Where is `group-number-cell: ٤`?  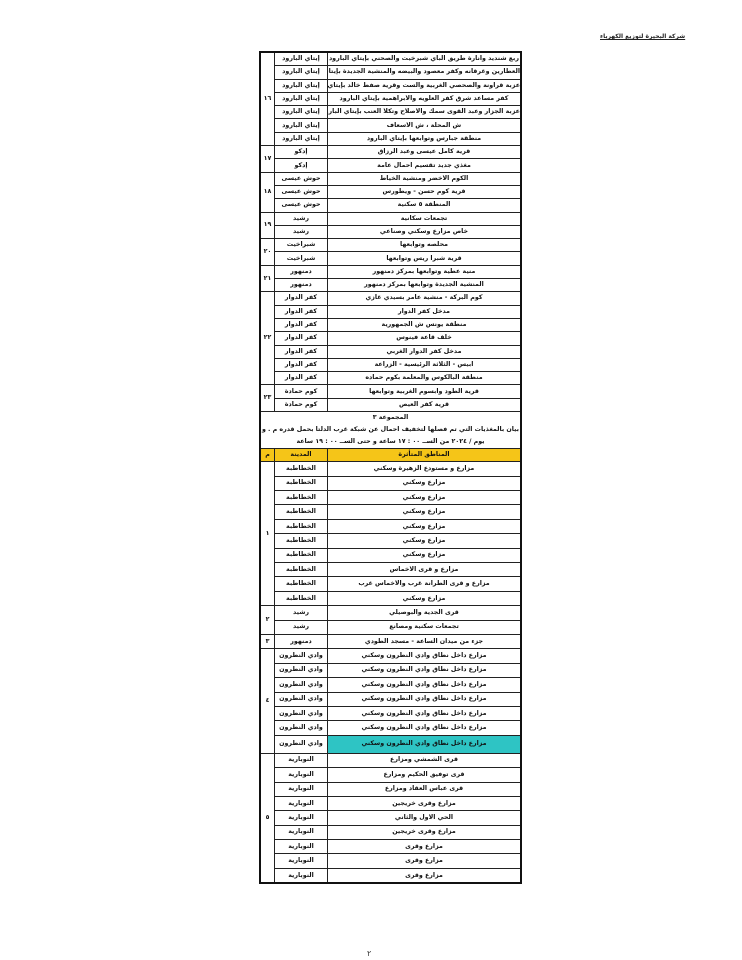
group-number-cell: ٤ is located at coordinates (267, 701).